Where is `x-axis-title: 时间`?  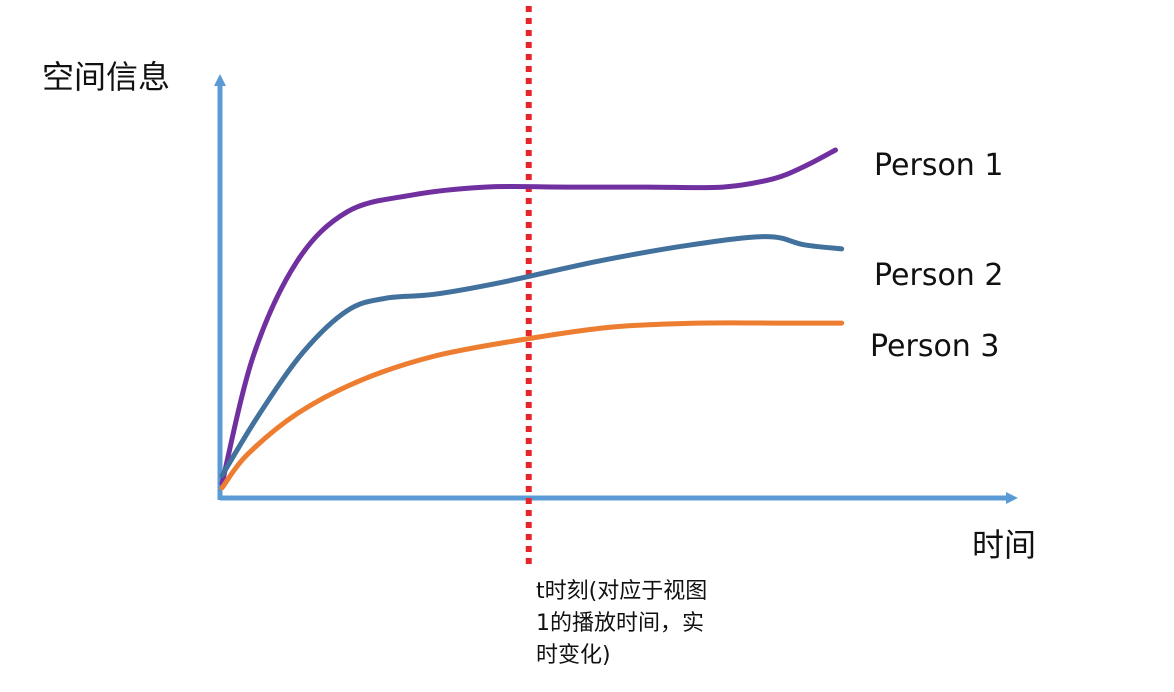 x-axis-title: 时间 is located at coordinates (1004, 545).